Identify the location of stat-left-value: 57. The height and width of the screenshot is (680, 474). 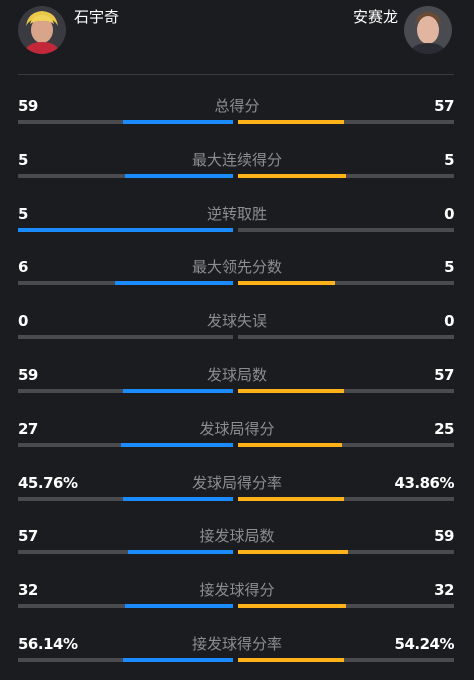
(28, 536).